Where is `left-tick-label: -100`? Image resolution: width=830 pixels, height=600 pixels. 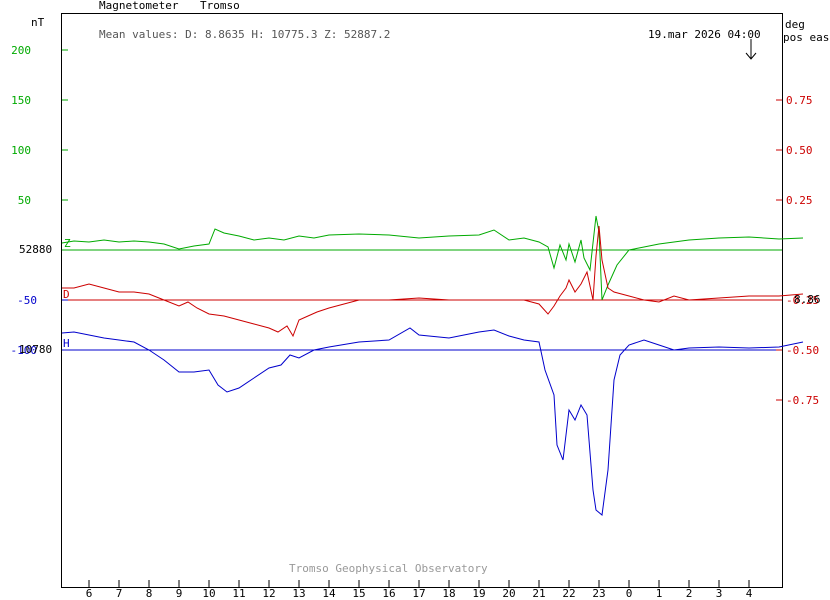
left-tick-label: -100 is located at coordinates (24, 350).